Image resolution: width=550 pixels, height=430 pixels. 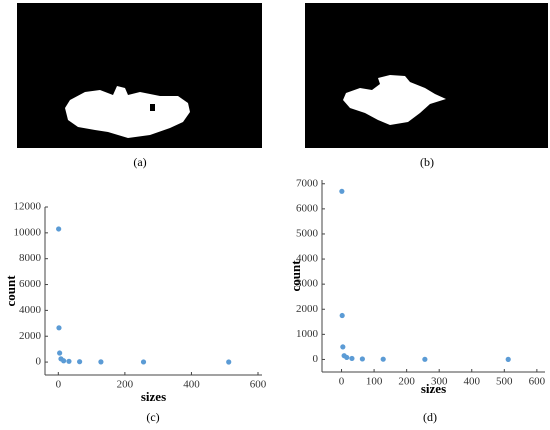 What do you see at coordinates (152, 107) in the screenshot?
I see `mask-hole` at bounding box center [152, 107].